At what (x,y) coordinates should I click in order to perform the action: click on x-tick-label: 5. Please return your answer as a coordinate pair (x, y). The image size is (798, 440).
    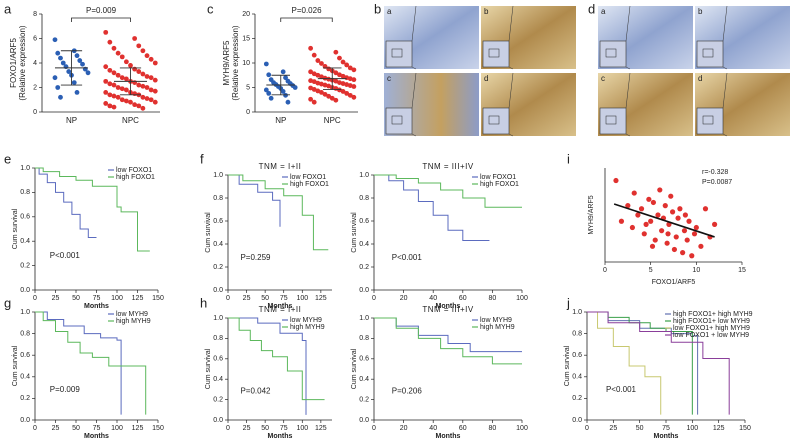
    Looking at the image, I should click on (651, 270).